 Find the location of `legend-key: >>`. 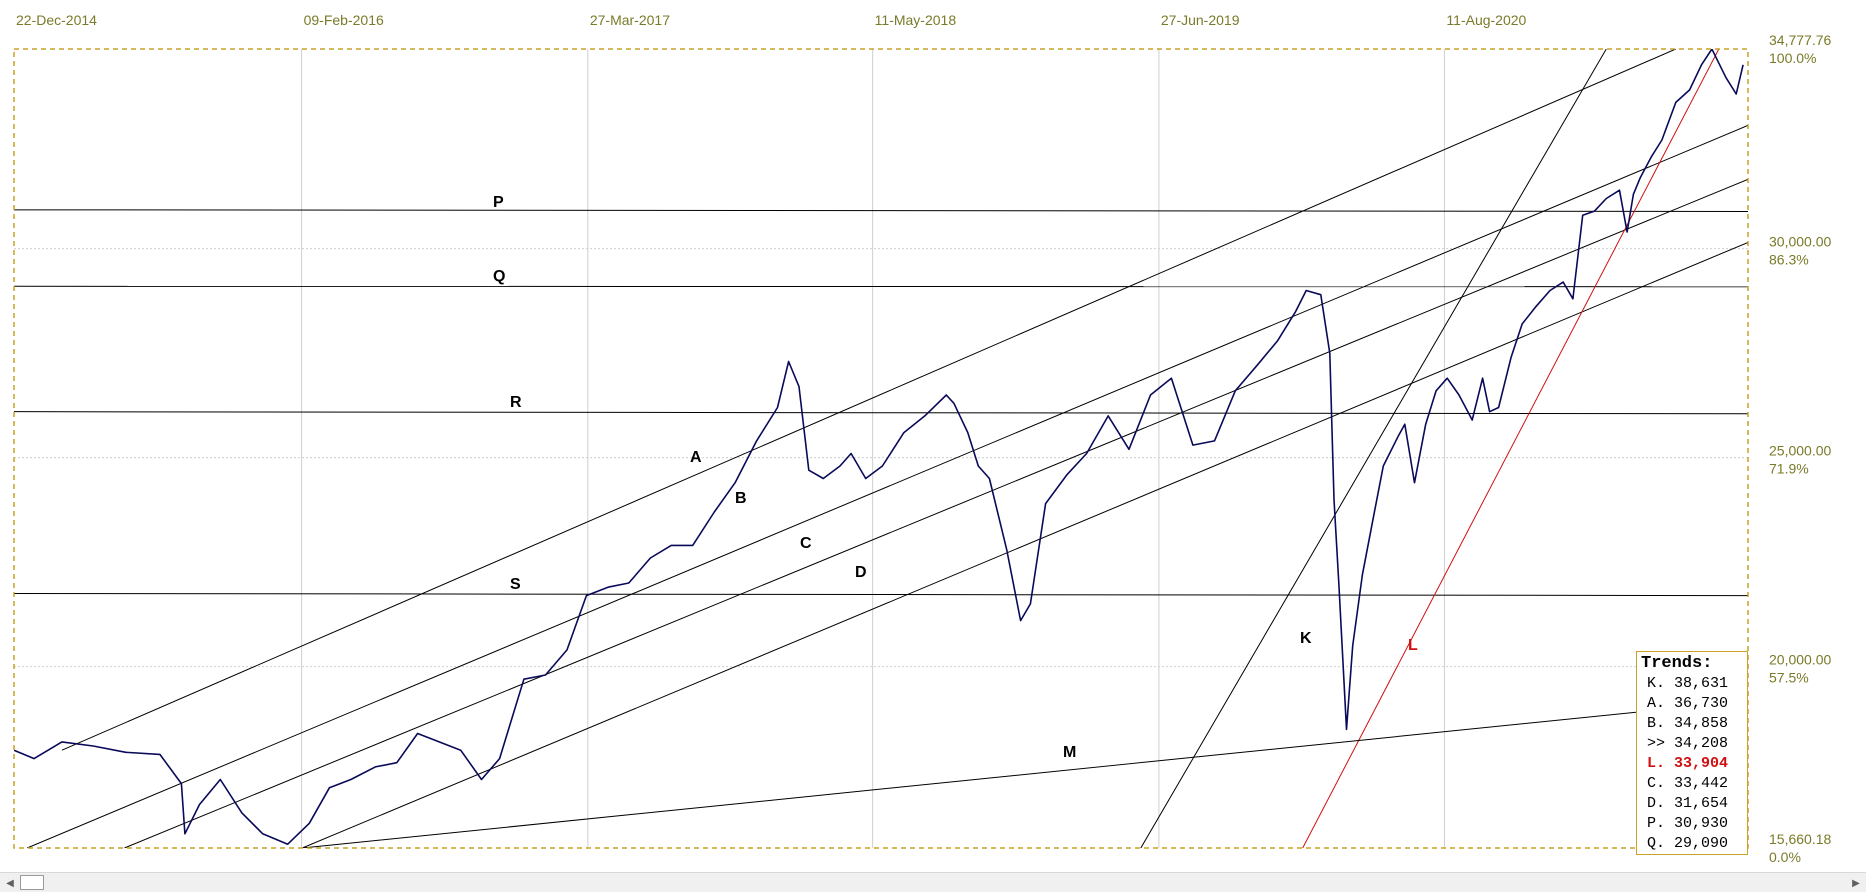

legend-key: >> is located at coordinates (1656, 743).